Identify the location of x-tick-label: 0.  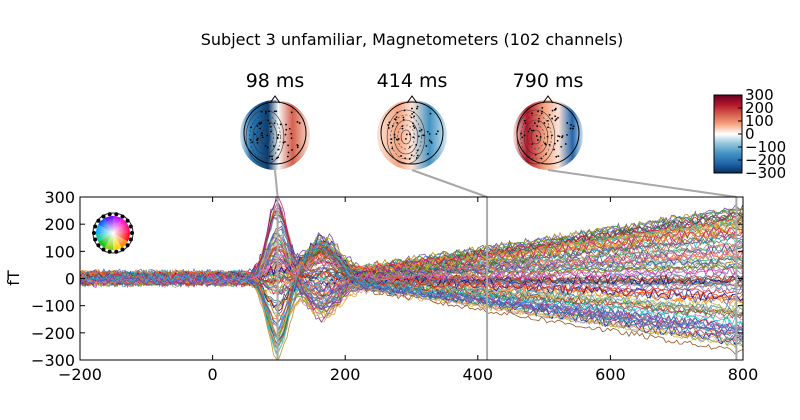
(213, 374).